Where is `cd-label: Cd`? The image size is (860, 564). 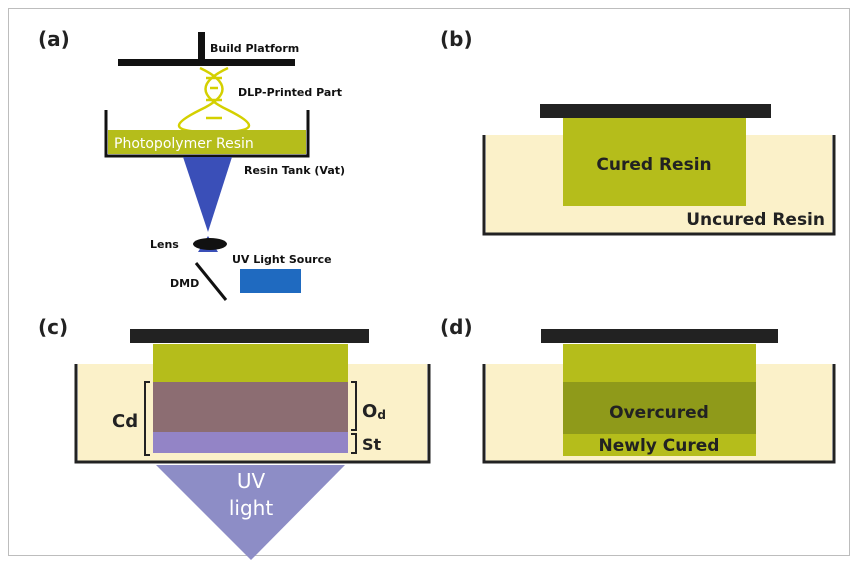
cd-label: Cd is located at coordinates (125, 421).